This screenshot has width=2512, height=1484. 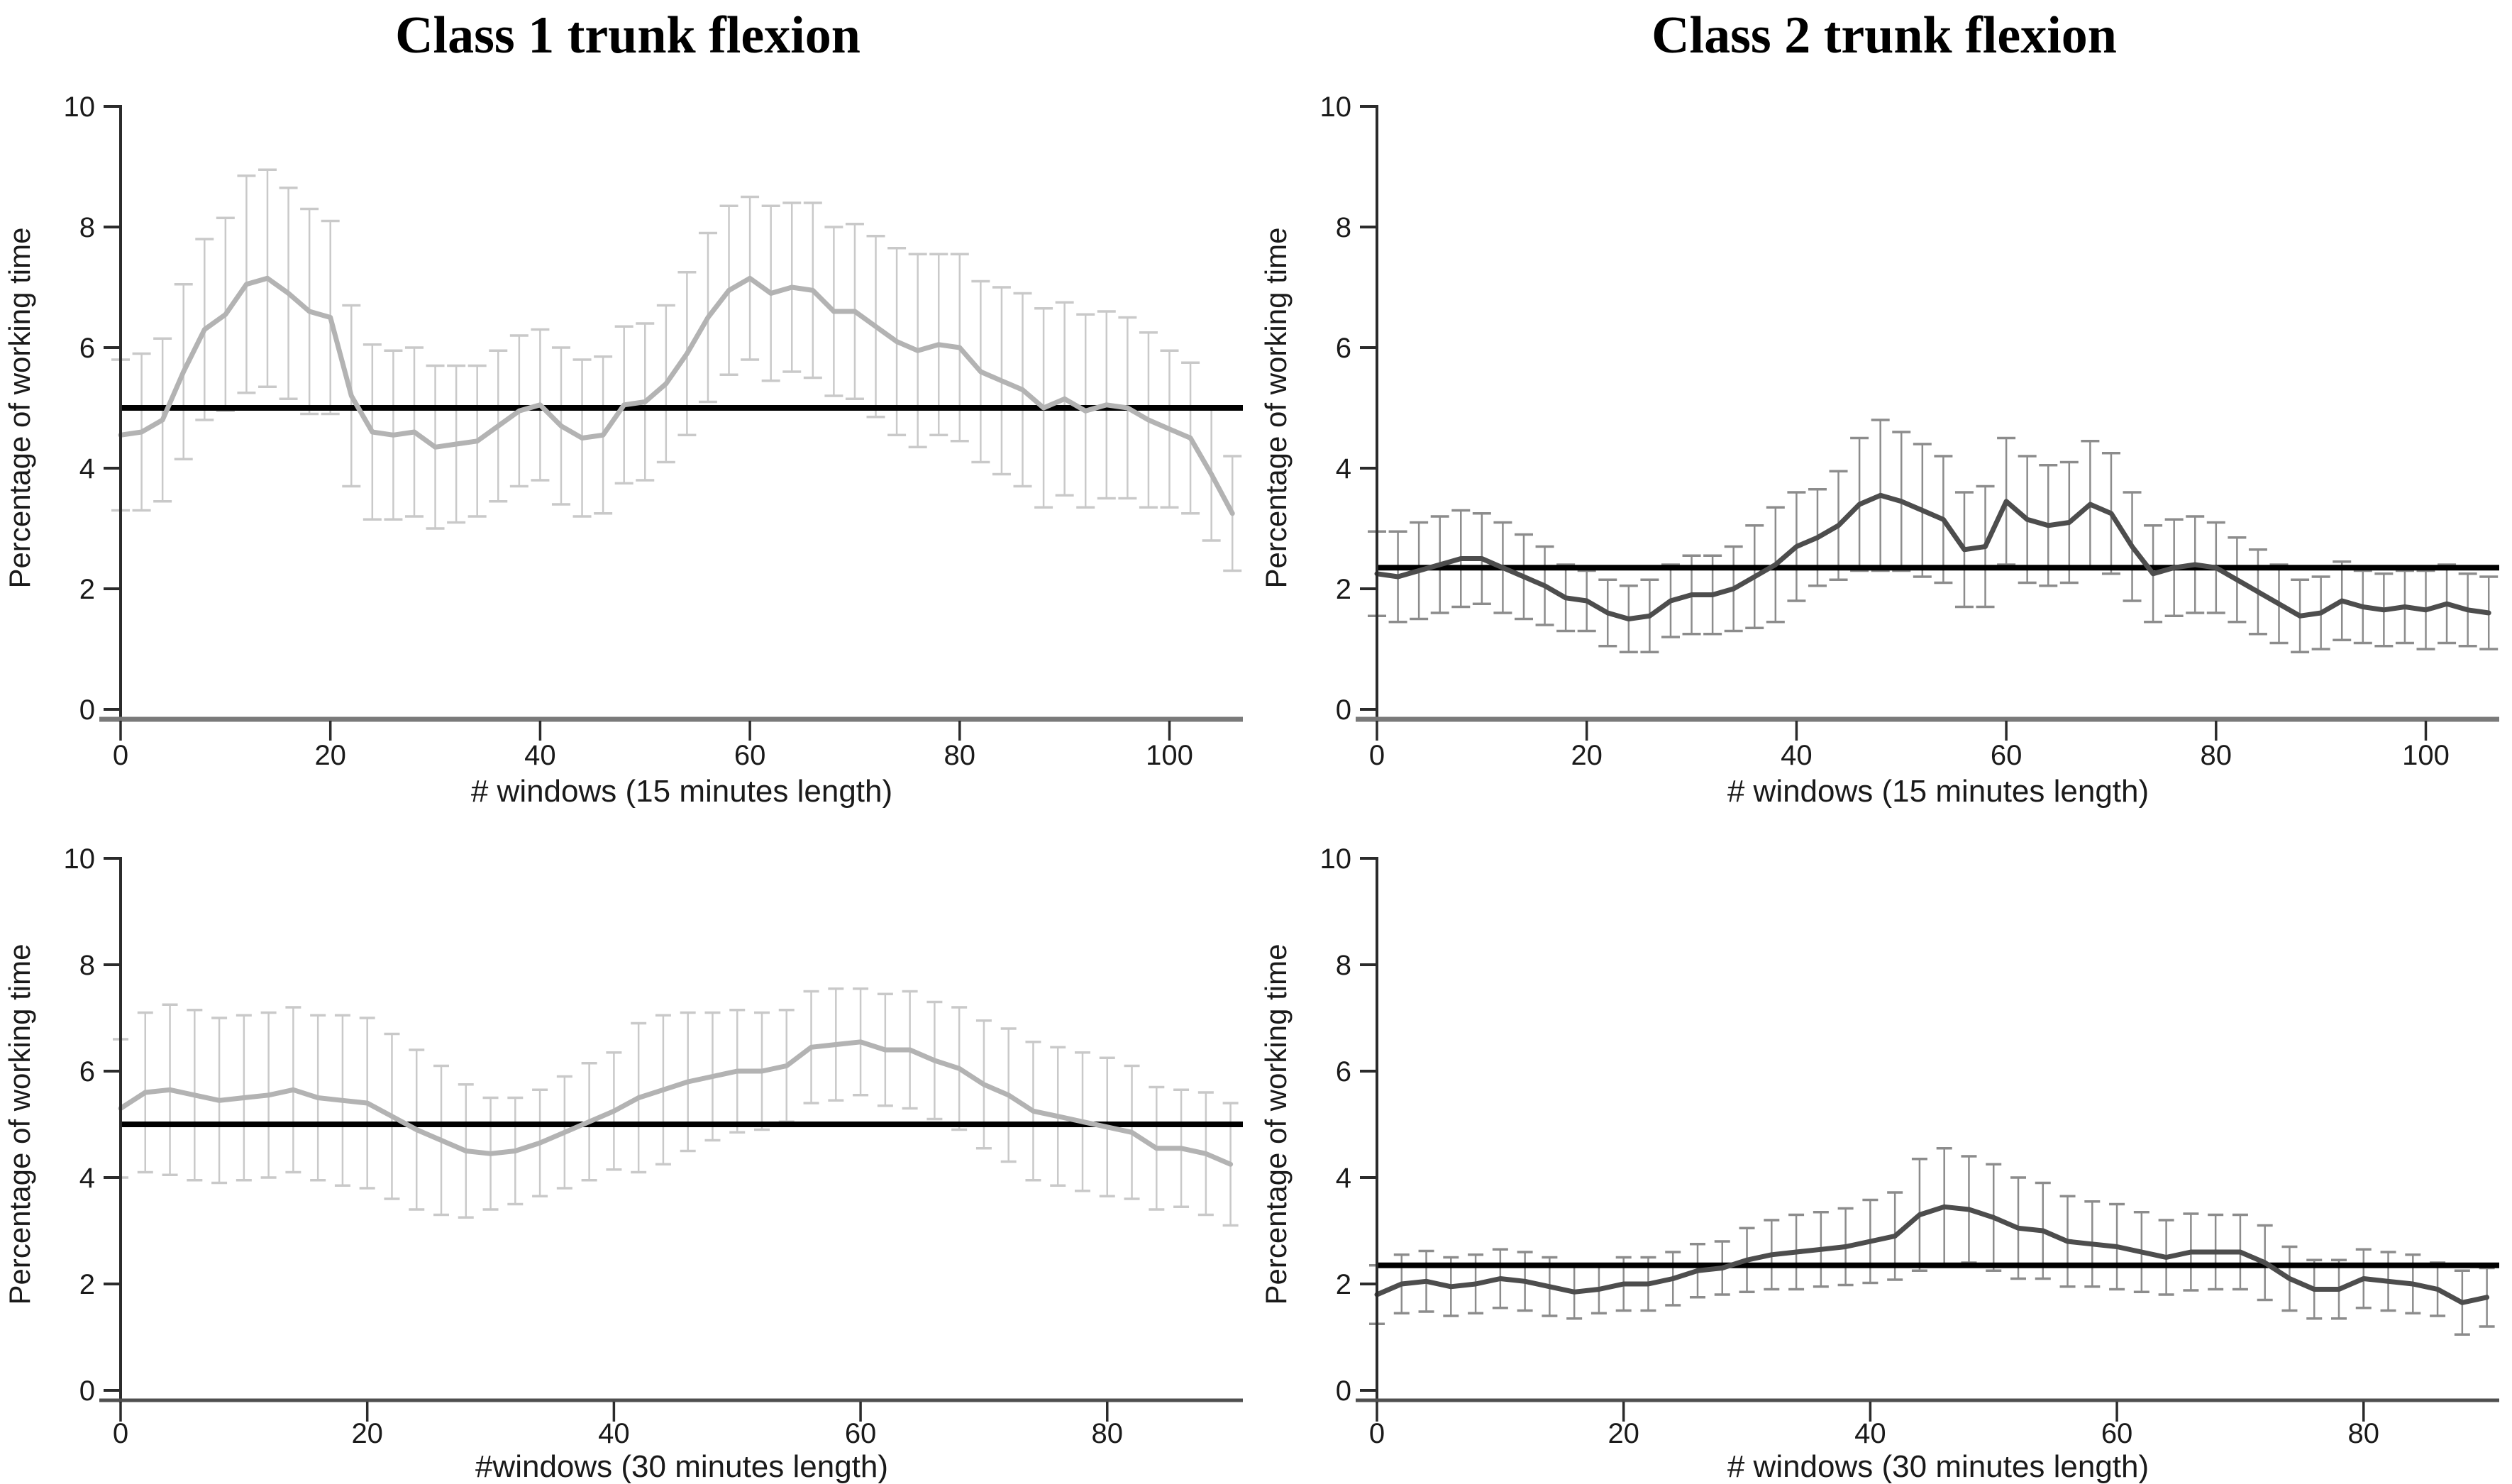 I want to click on chart-title-class1: Class 1 trunk flexion, so click(x=628, y=35).